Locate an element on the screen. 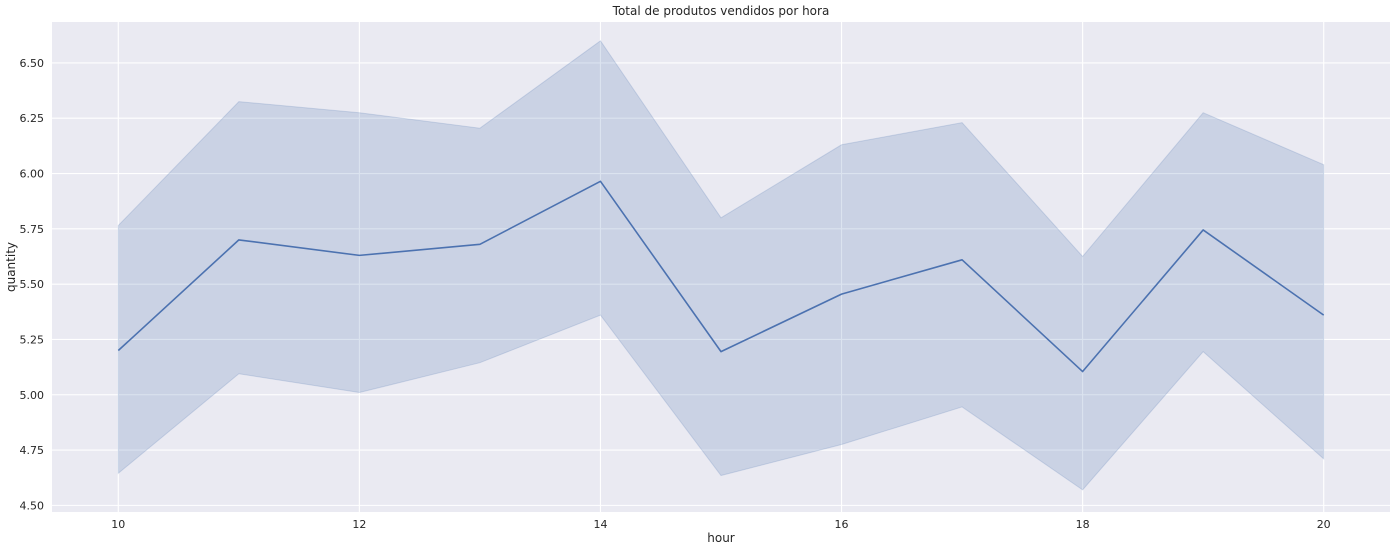 The image size is (1398, 551). y-tick-label: 5.50 is located at coordinates (32, 284).